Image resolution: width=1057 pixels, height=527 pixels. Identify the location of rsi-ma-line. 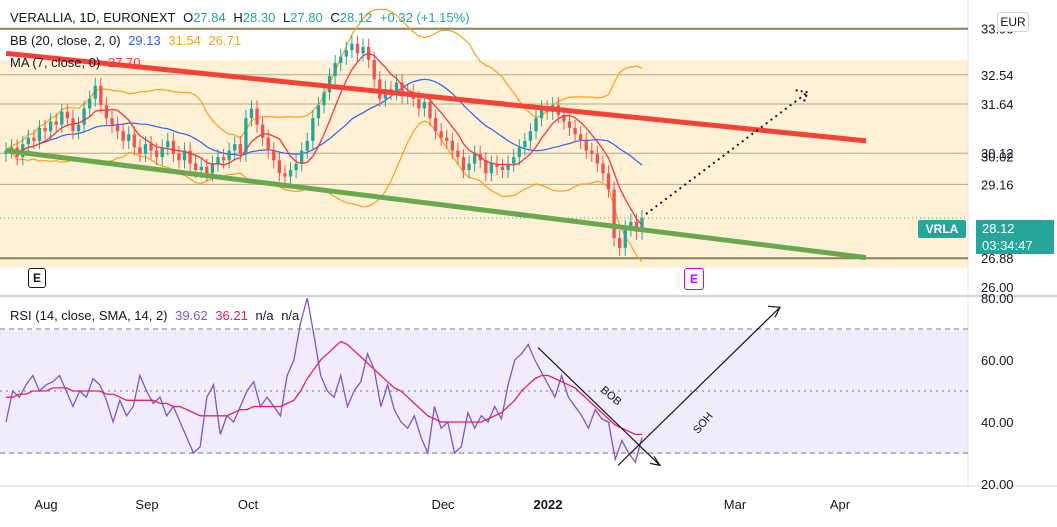
(324, 388).